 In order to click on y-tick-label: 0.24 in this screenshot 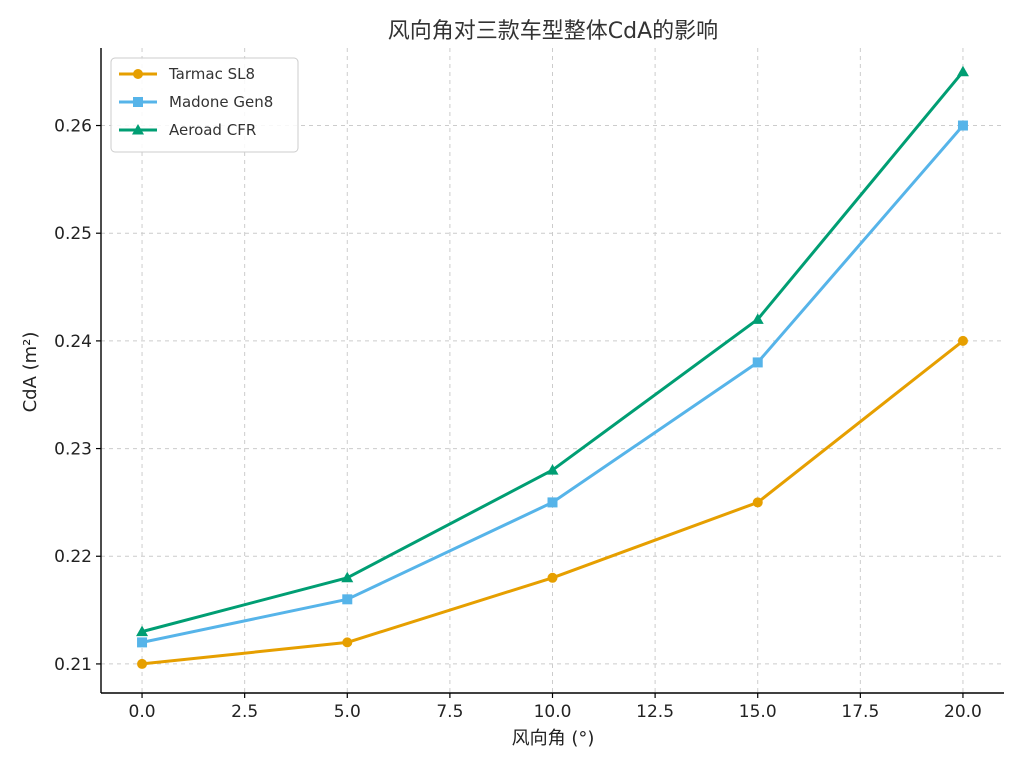, I will do `click(73, 342)`.